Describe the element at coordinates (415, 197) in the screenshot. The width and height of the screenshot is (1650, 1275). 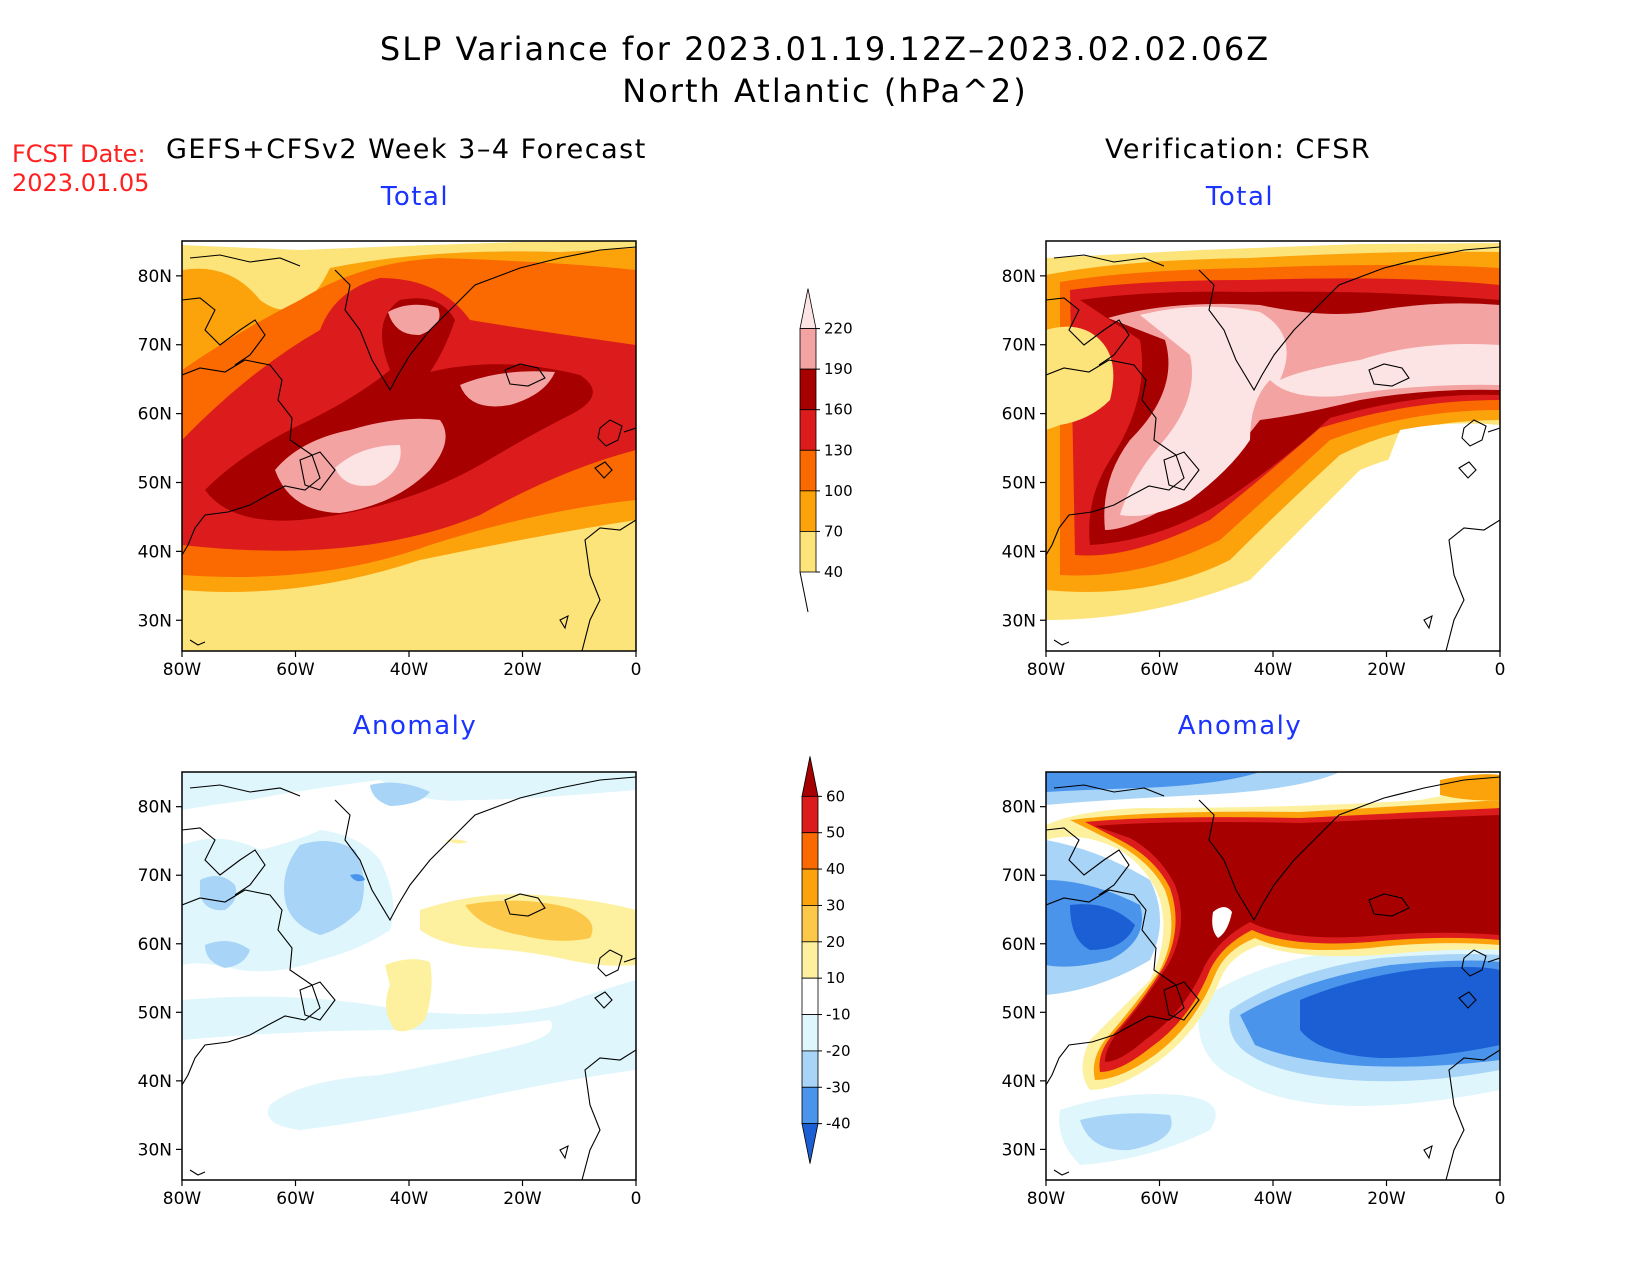
I see `forecast-total-title: Total` at that location.